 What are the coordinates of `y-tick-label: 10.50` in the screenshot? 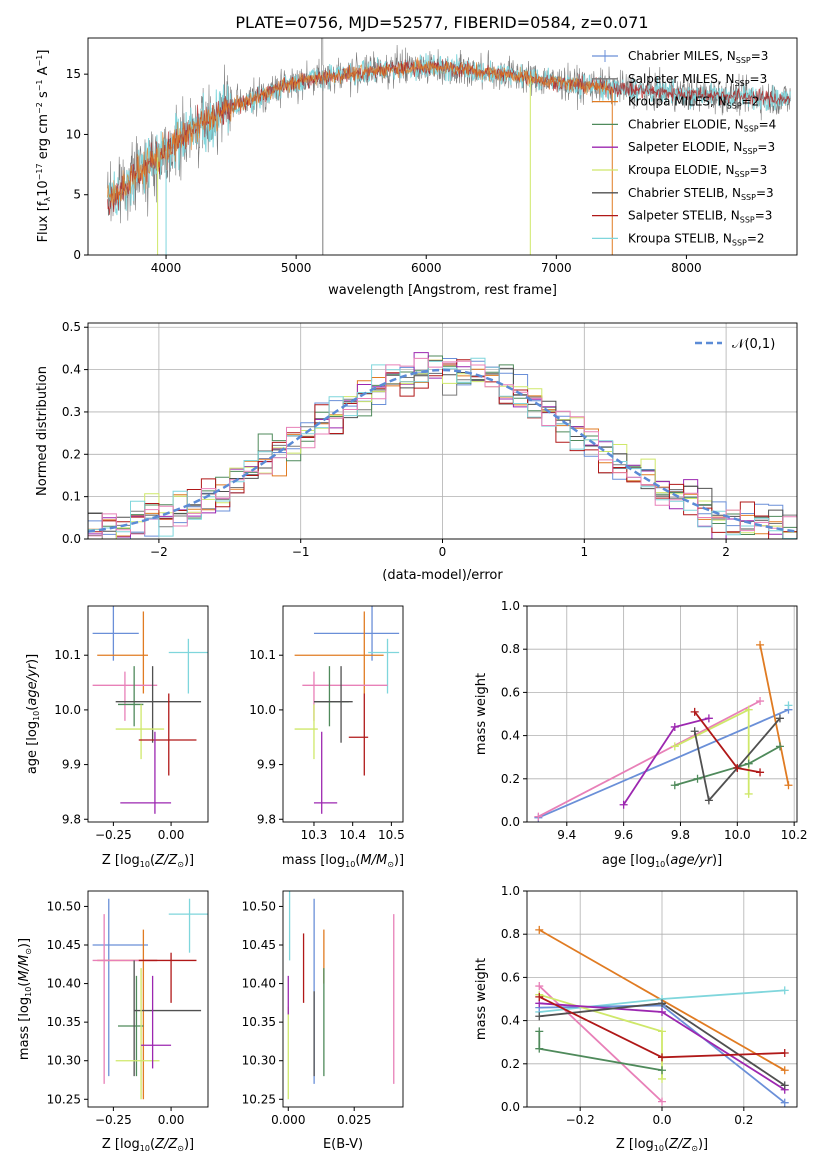 It's located at (259, 906).